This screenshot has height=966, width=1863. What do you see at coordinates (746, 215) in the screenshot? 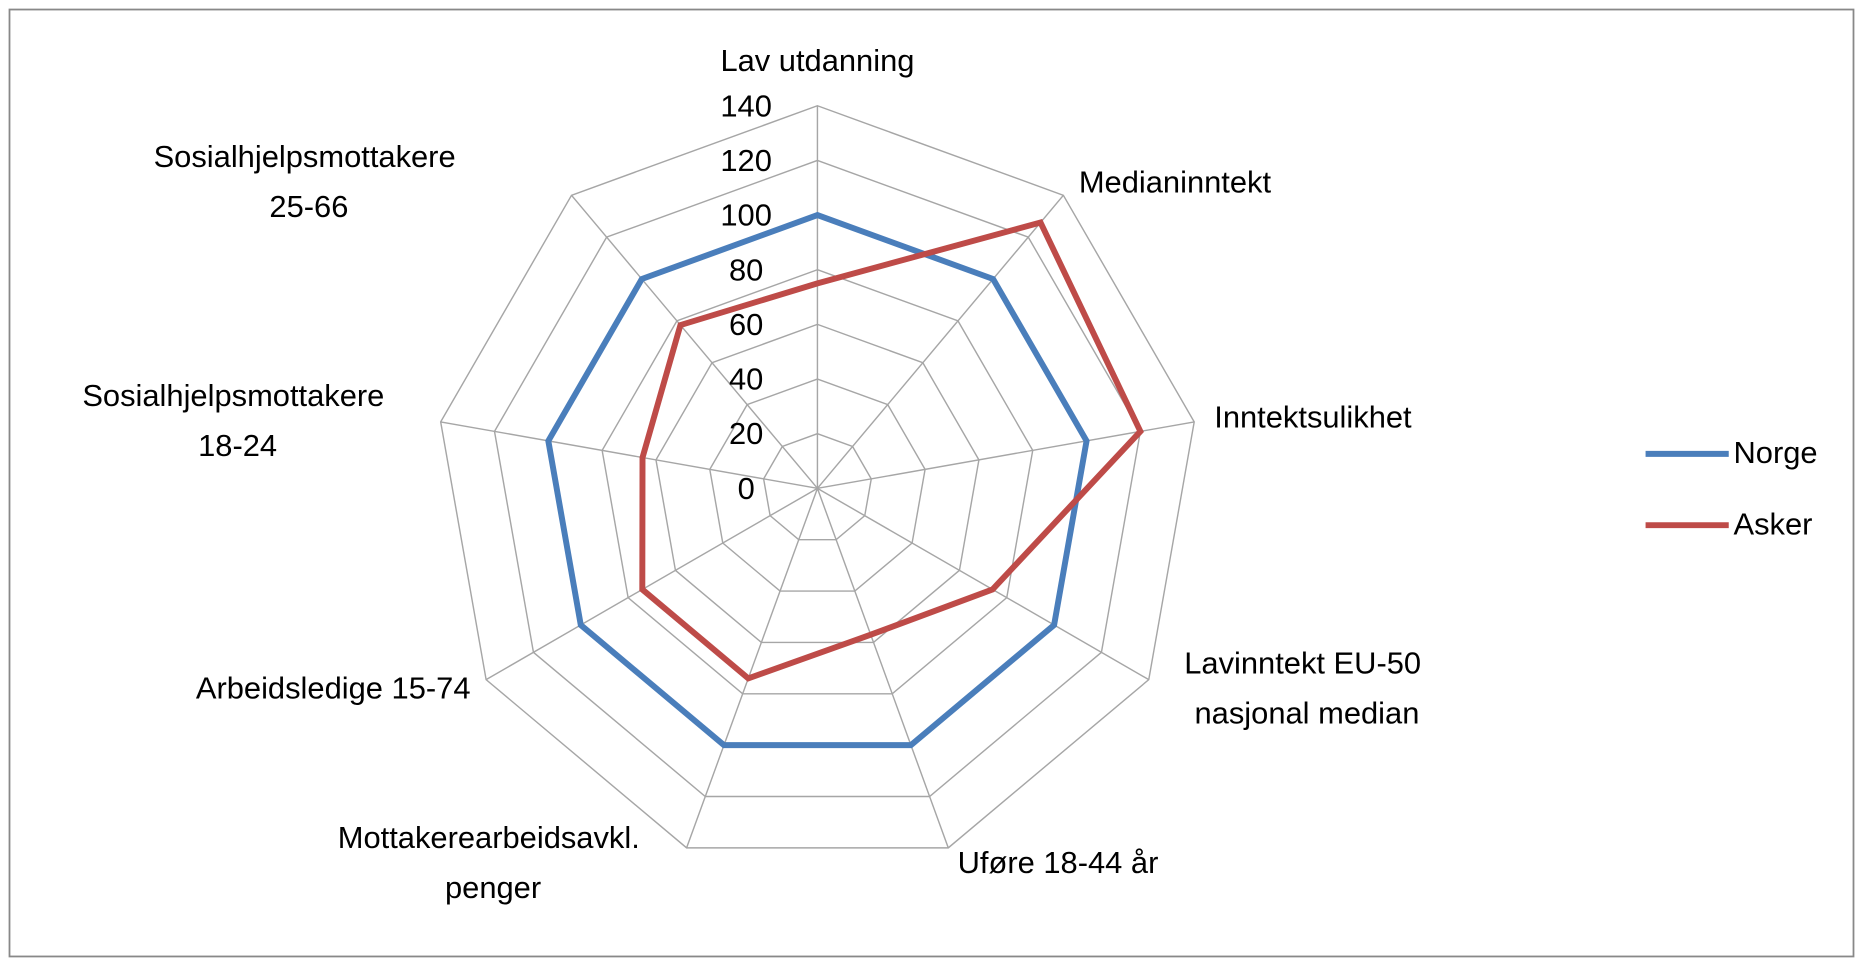
I see `y-tick-label: 100` at bounding box center [746, 215].